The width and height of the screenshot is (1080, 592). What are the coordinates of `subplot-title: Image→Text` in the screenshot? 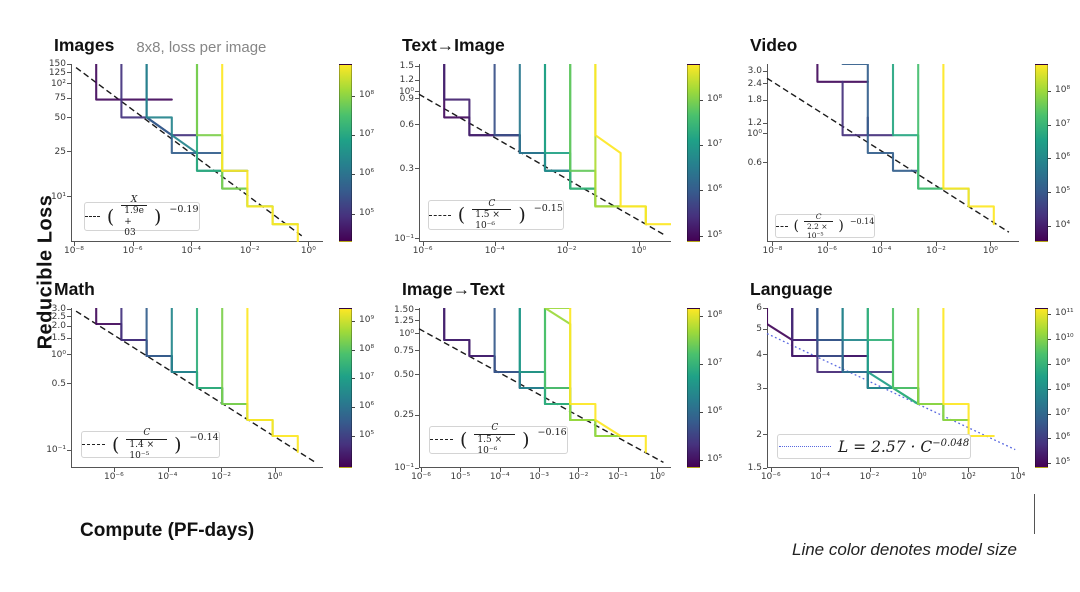 It's located at (453, 289).